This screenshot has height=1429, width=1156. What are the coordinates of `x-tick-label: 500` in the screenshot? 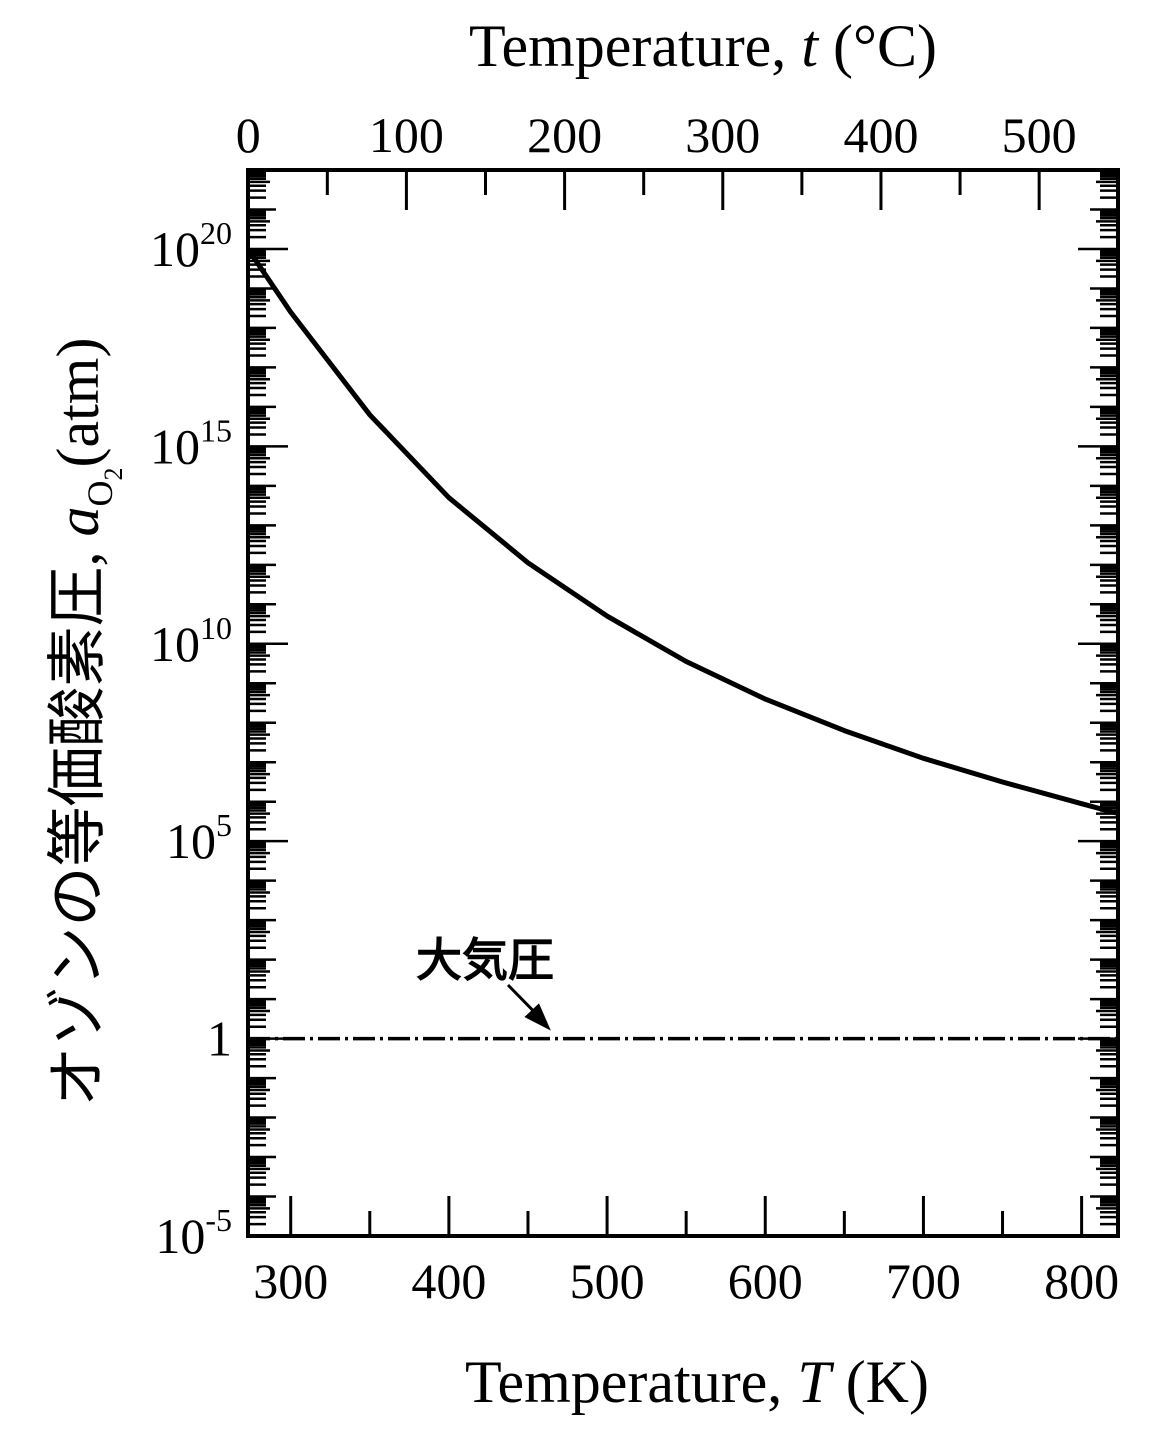 It's located at (607, 1281).